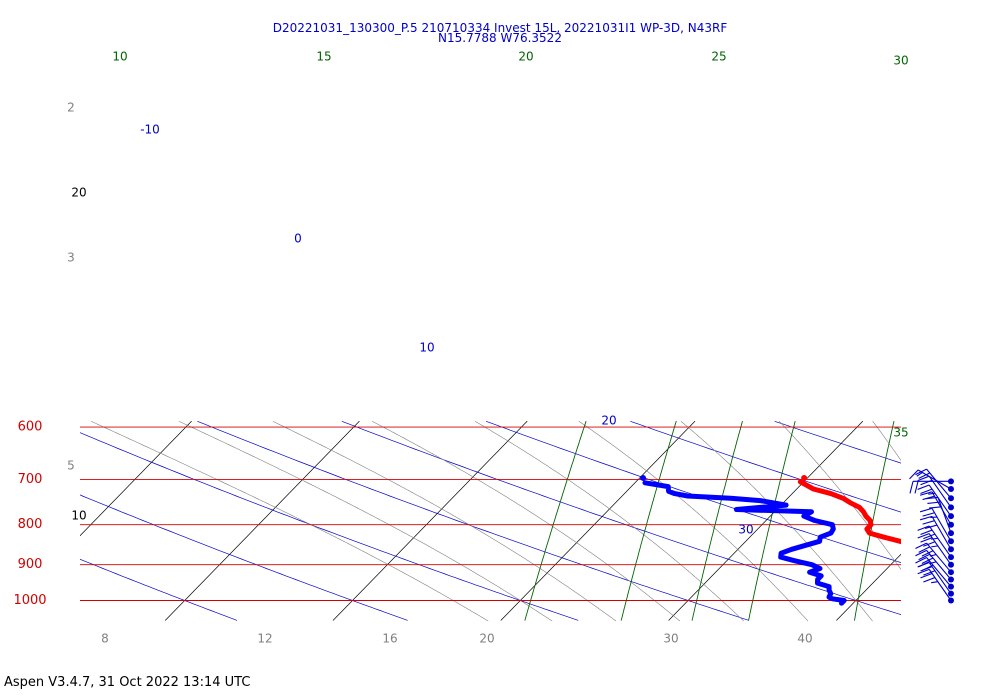 The width and height of the screenshot is (1000, 700). Describe the element at coordinates (71, 258) in the screenshot. I see `moist-adiabat-label: 3` at that location.